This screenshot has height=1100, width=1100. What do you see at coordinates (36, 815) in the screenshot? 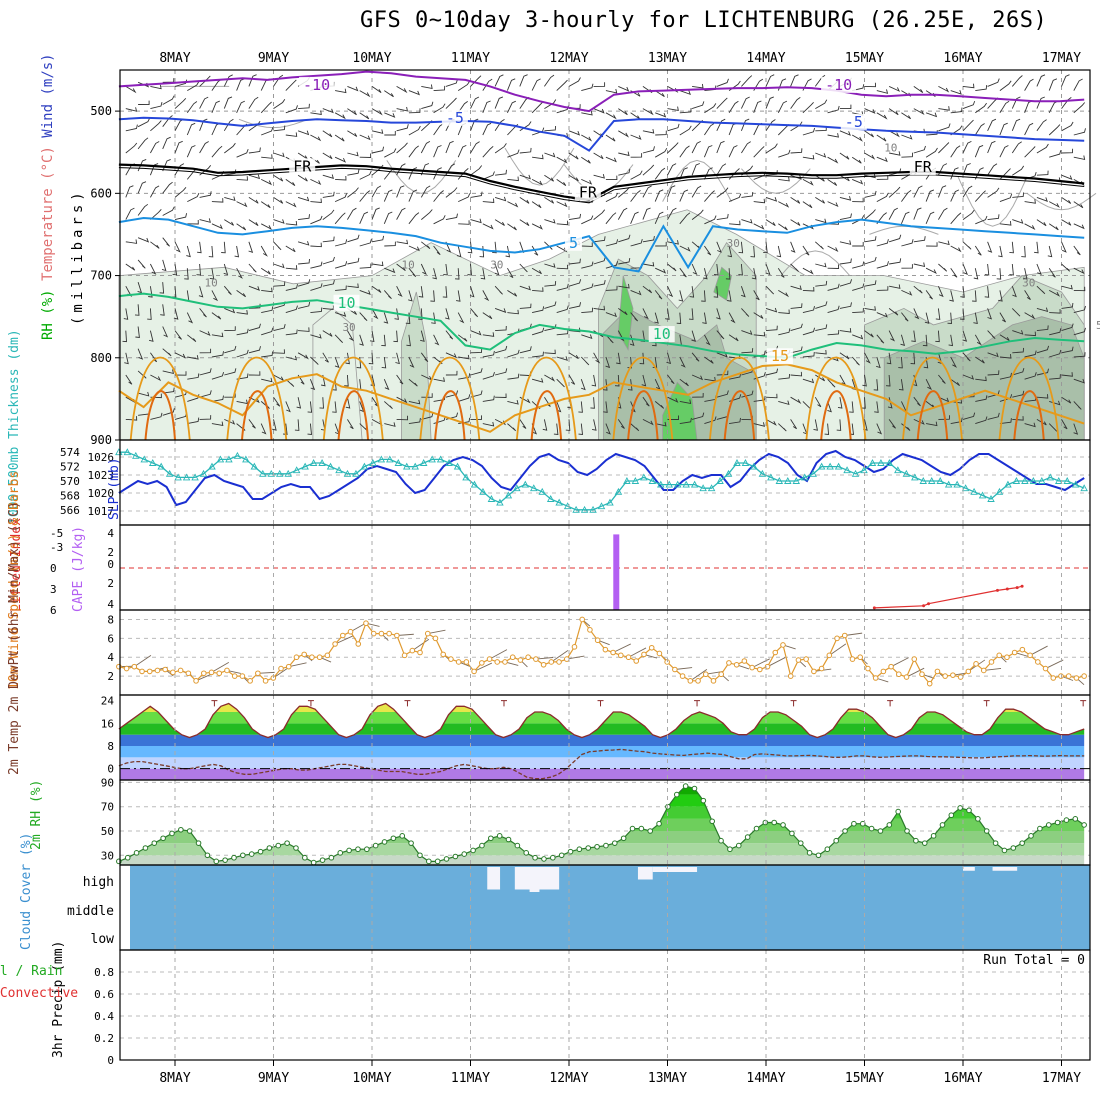
I see `rh2m-ylabel: 2m RH (%)` at bounding box center [36, 815].